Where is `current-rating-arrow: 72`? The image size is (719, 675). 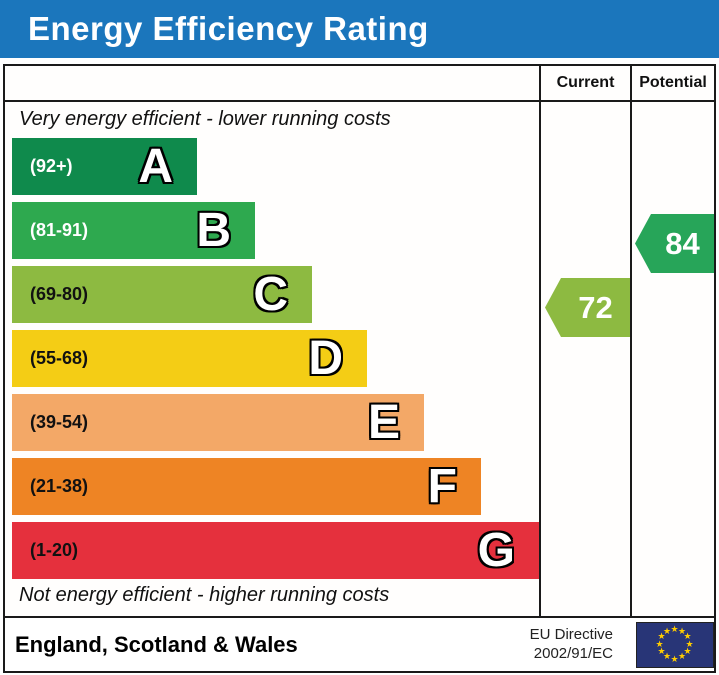 current-rating-arrow: 72 is located at coordinates (587, 307).